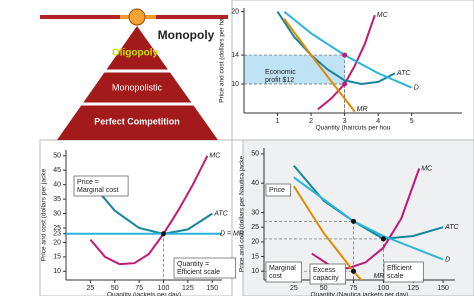 The image size is (474, 296). What do you see at coordinates (324, 270) in the screenshot?
I see `annotation: Excess` at bounding box center [324, 270].